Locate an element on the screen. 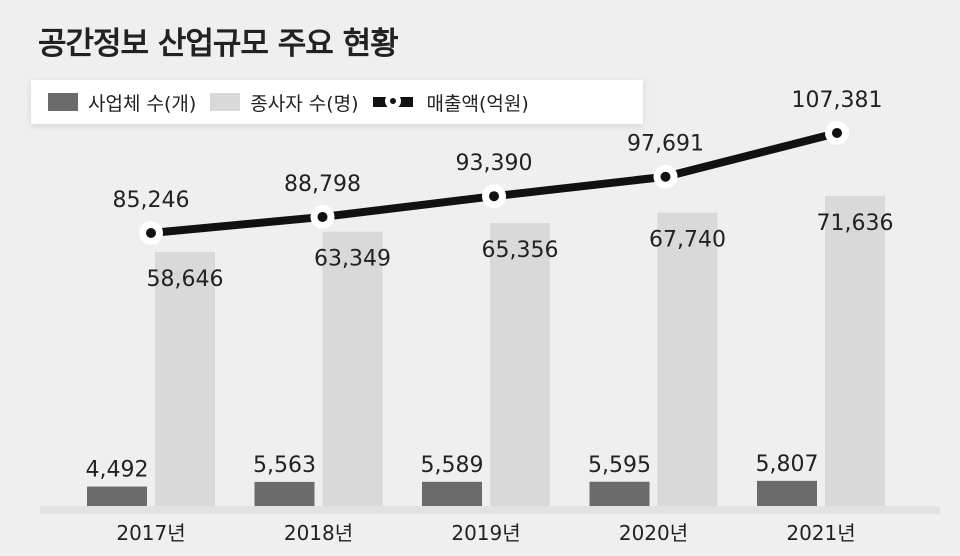 This screenshot has width=960, height=556. bar-label-employees: 58,646 is located at coordinates (185, 279).